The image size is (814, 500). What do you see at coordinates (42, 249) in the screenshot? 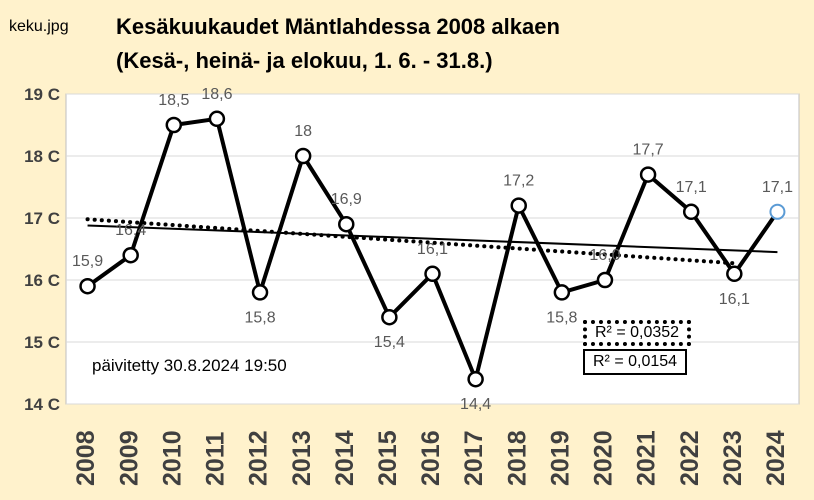
I see `y-axis: 14 C 15 C 16 C 17 C 18 C 19 C` at bounding box center [42, 249].